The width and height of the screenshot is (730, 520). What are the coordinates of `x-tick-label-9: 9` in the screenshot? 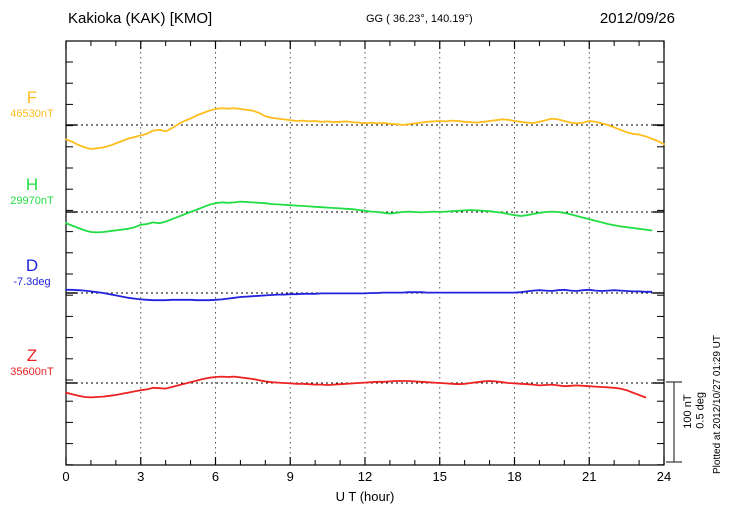 It's located at (290, 476).